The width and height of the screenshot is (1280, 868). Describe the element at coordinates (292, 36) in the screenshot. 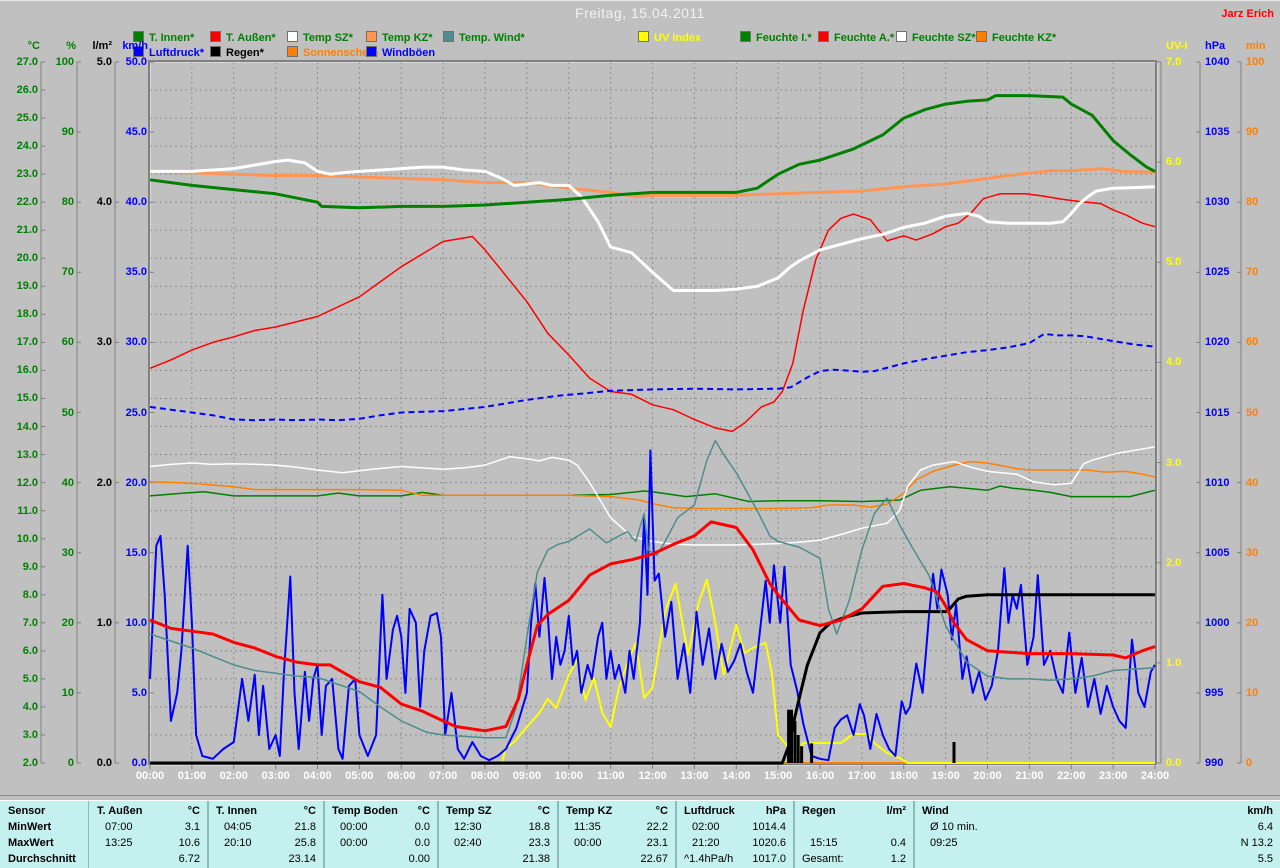

I see `legend-swatch-temp-sz` at that location.